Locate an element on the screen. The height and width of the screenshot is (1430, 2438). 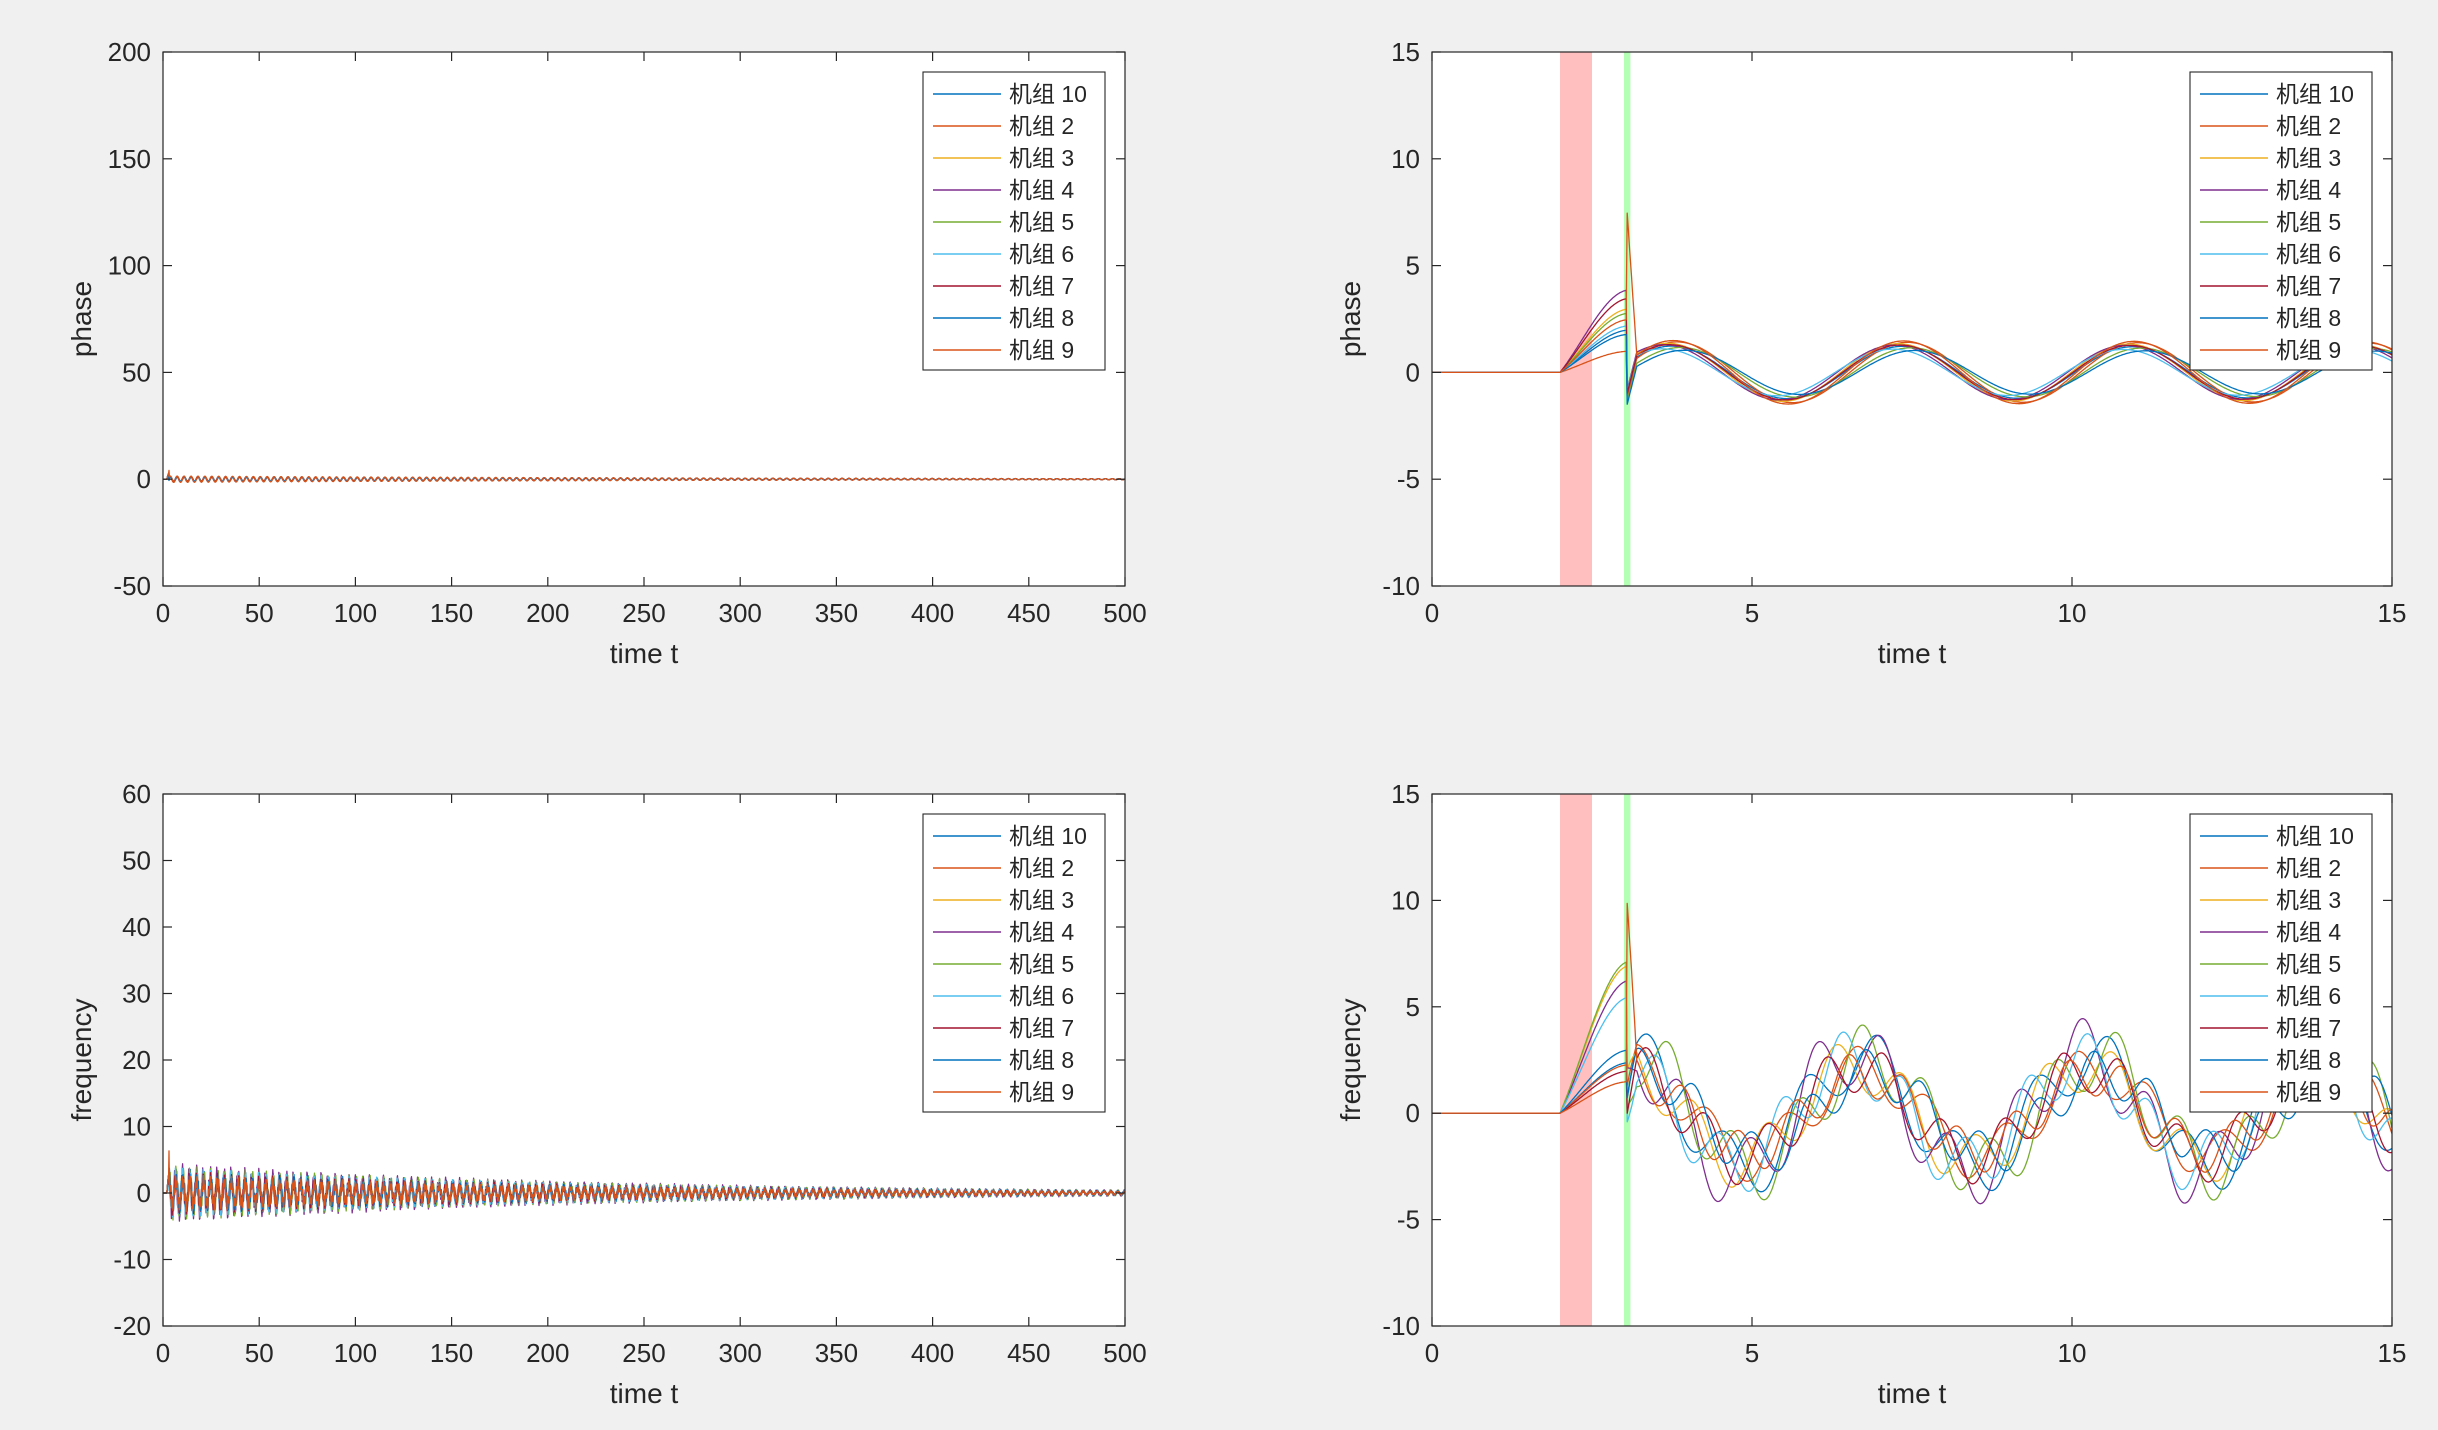
y-tick-label: -50 is located at coordinates (132, 586).